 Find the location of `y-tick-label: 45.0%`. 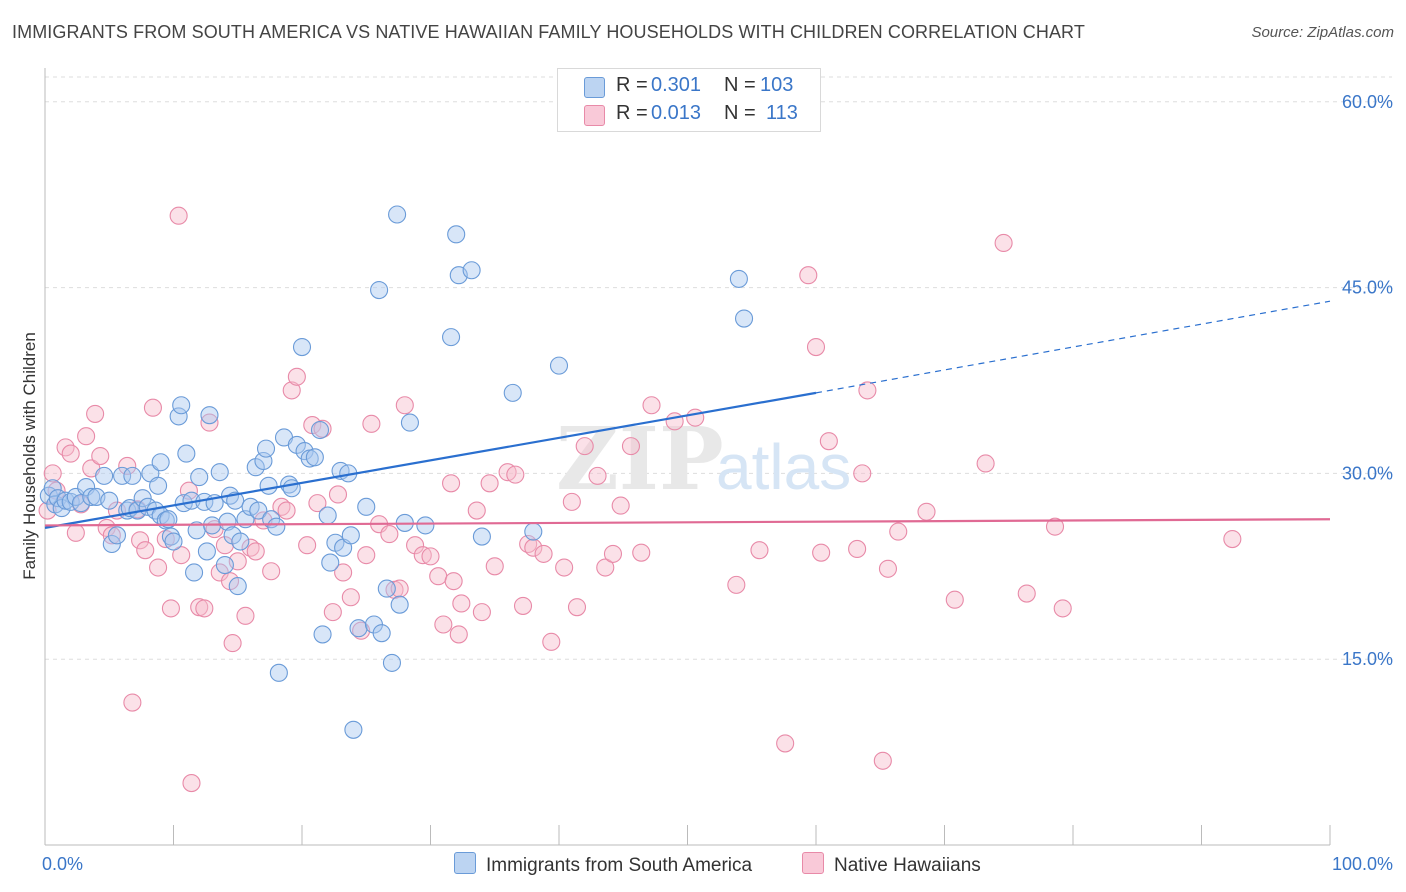

y-tick-label: 45.0% is located at coordinates (1367, 288).